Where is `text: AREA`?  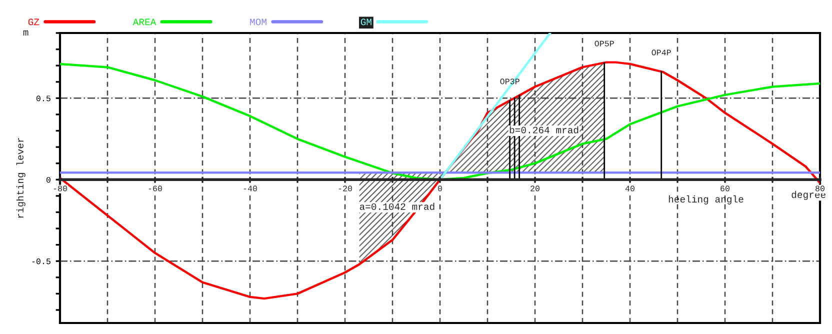 text: AREA is located at coordinates (144, 22).